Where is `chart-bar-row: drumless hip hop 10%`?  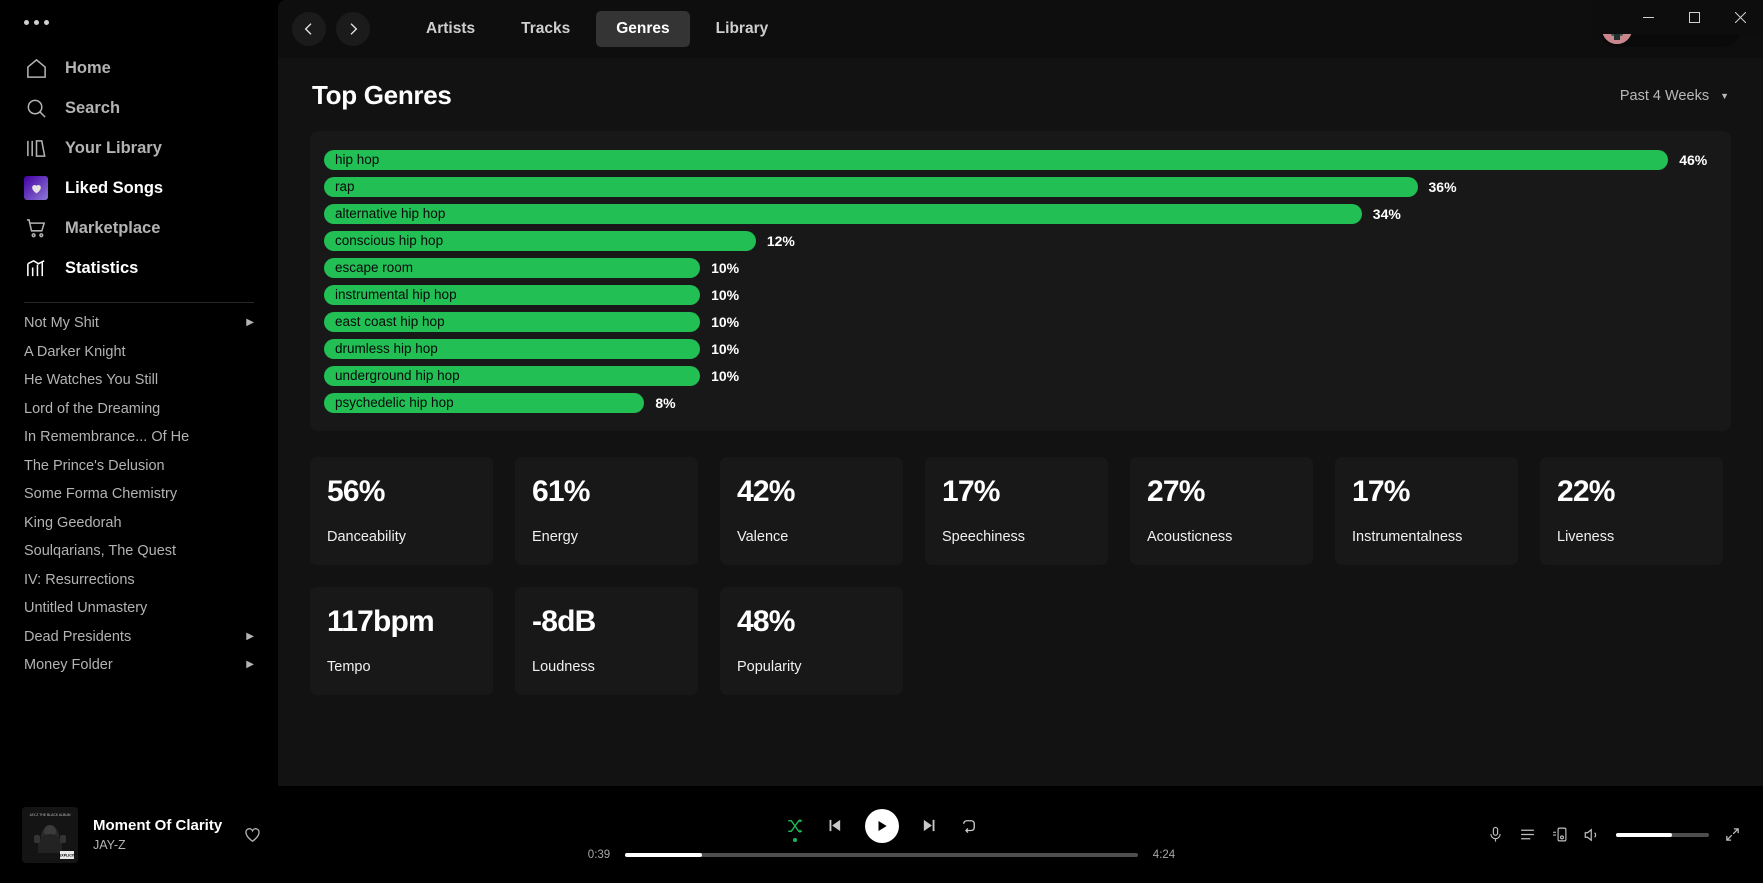
chart-bar-row: drumless hip hop 10% is located at coordinates (1020, 348).